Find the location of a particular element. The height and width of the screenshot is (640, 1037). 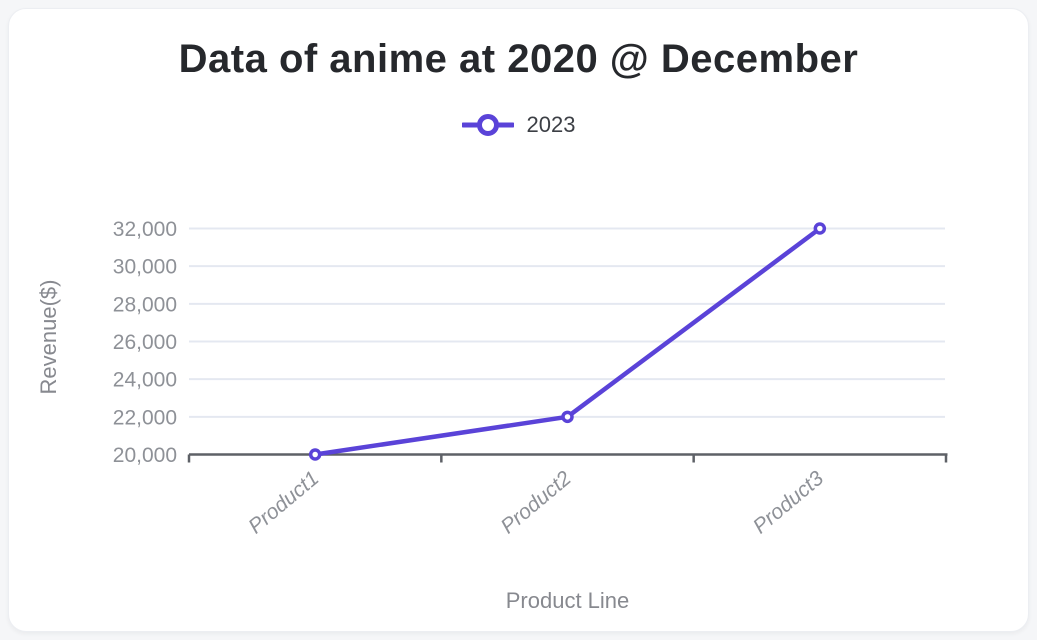

legend-item-2023: 2023 is located at coordinates (518, 125).